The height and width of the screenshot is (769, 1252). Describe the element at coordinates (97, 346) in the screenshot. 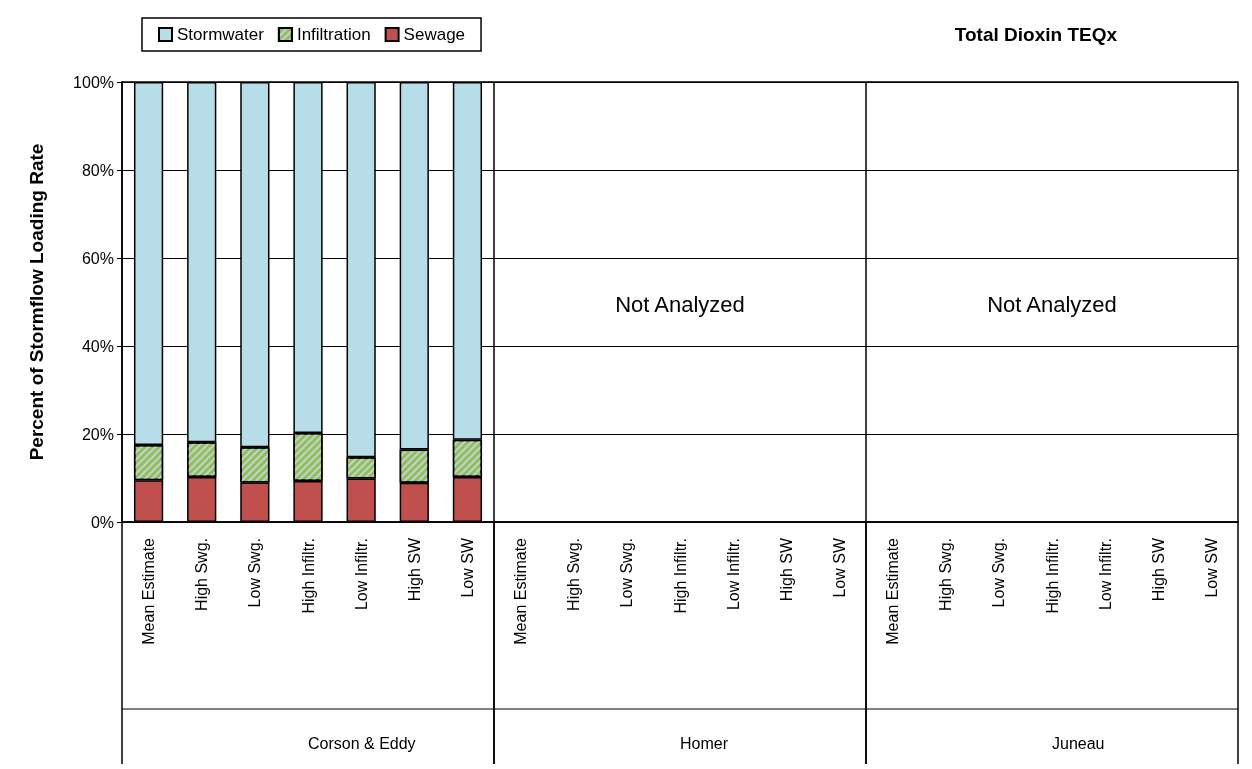

I see `y-tick-label: 40%` at that location.